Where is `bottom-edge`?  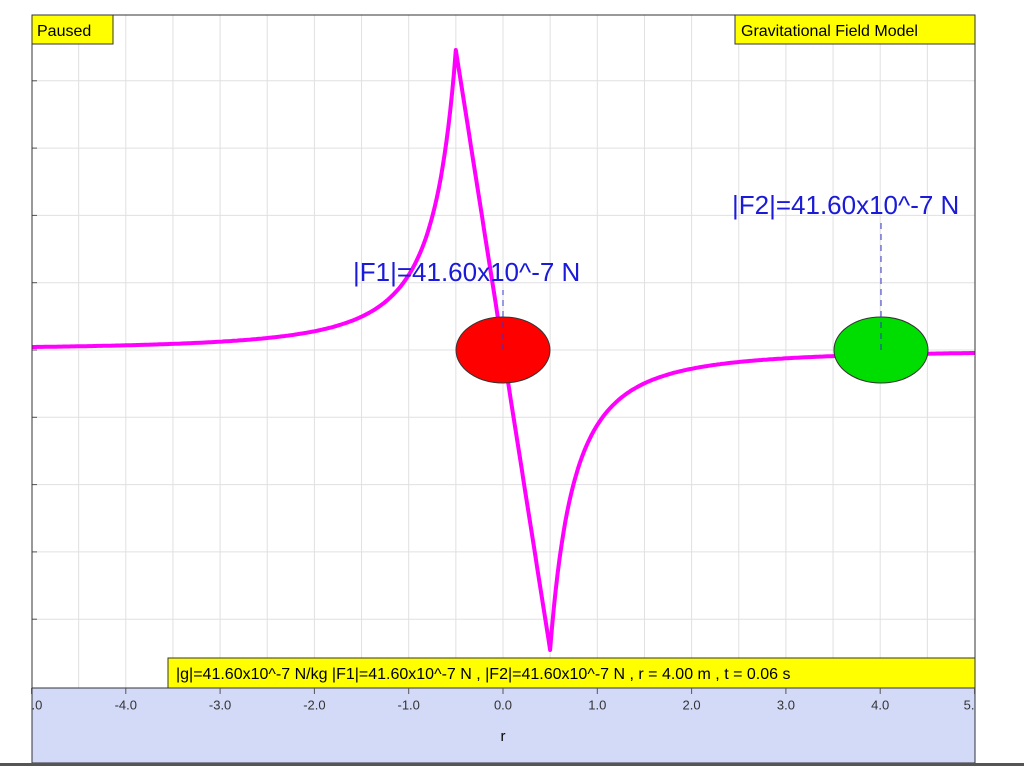 bottom-edge is located at coordinates (512, 764).